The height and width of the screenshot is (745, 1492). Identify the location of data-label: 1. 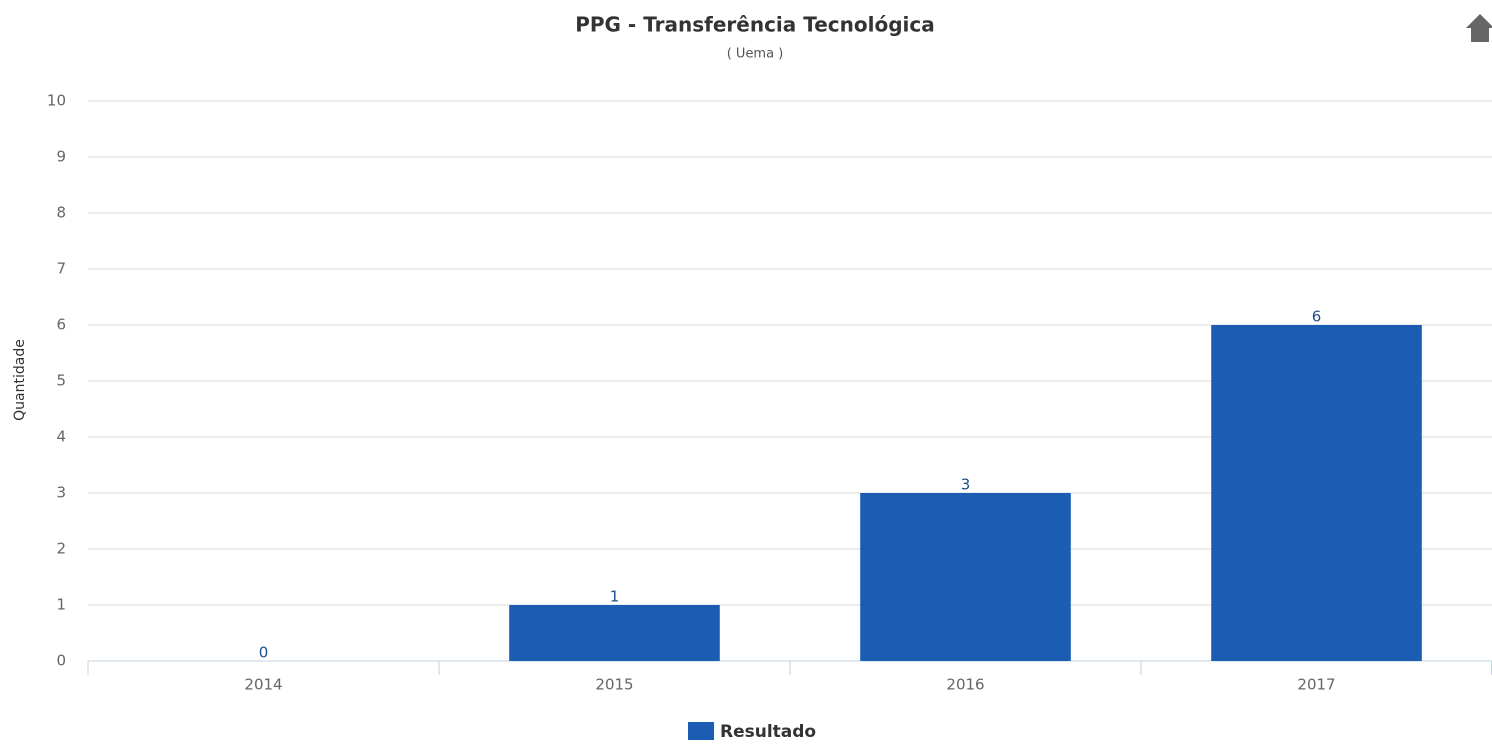
(615, 597).